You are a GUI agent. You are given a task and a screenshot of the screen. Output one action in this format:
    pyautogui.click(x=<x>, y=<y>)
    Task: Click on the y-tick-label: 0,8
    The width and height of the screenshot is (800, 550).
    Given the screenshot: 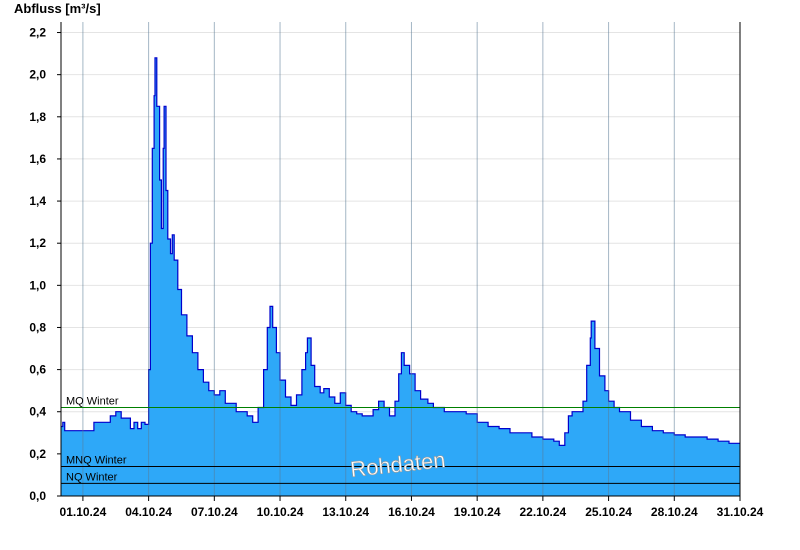 What is the action you would take?
    pyautogui.click(x=37, y=327)
    